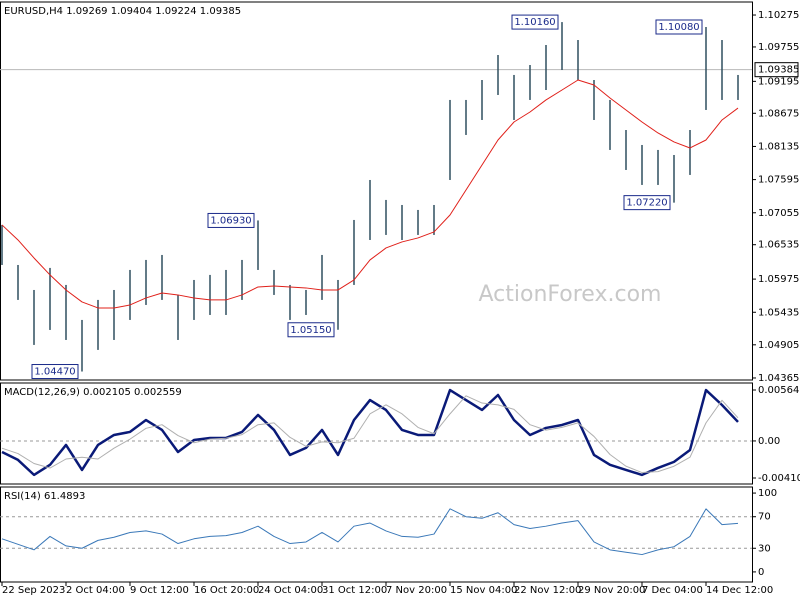  I want to click on x-tick-label: 7 Dec 04:00, so click(672, 590).